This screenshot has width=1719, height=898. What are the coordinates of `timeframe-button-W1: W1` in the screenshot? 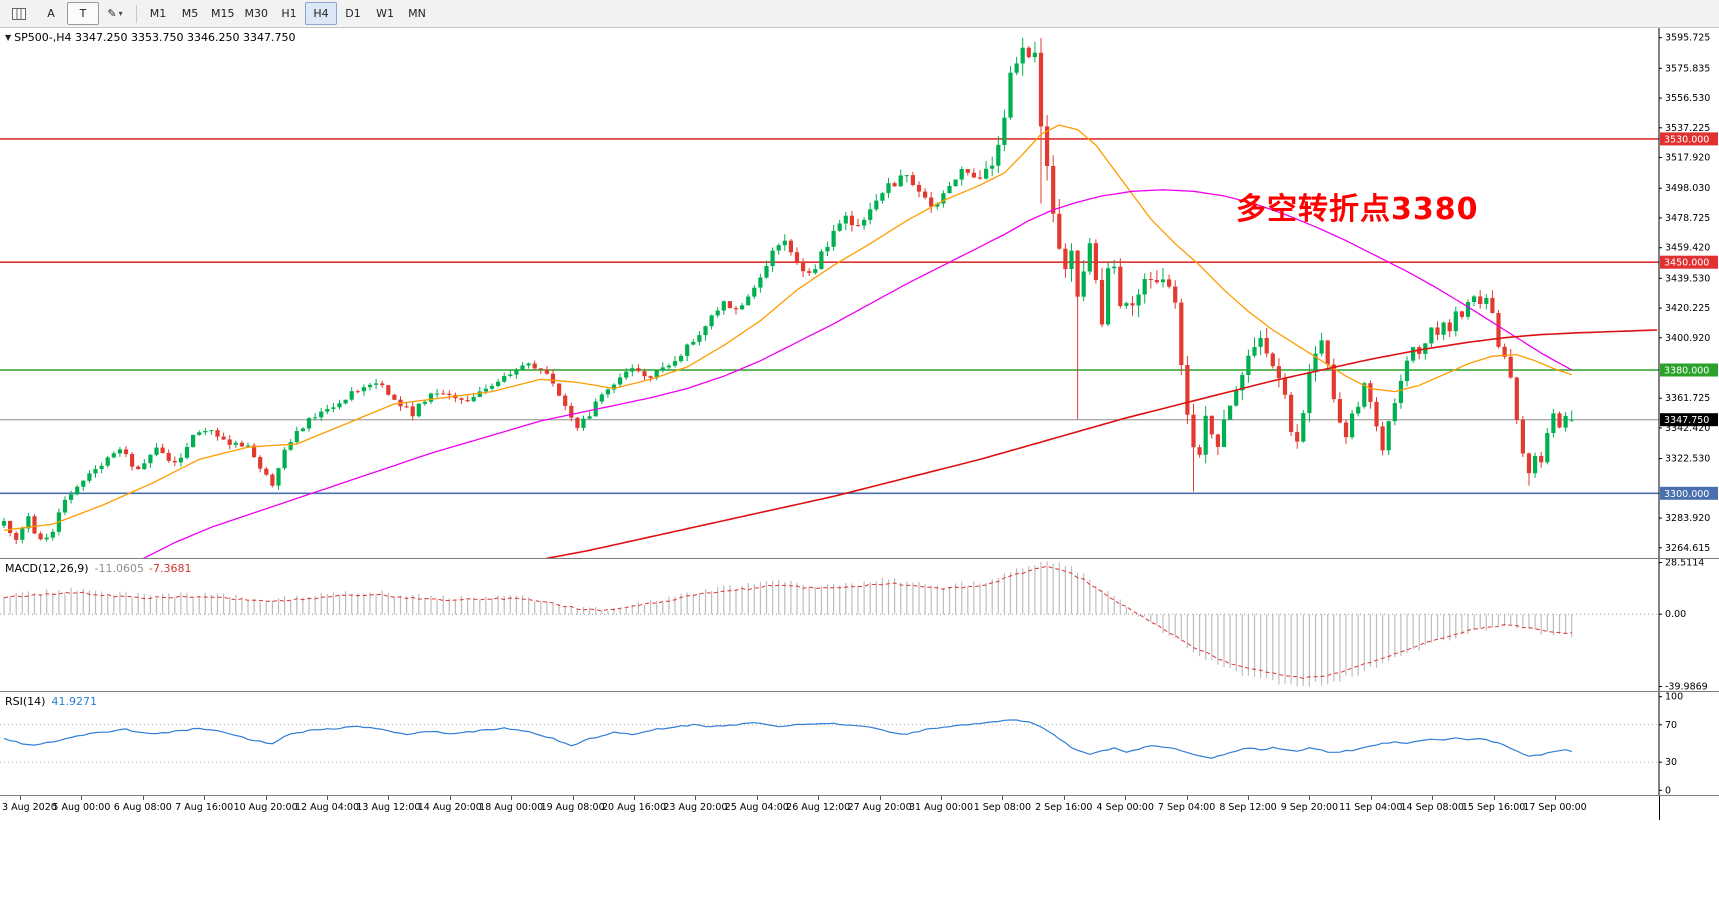 It's located at (385, 13).